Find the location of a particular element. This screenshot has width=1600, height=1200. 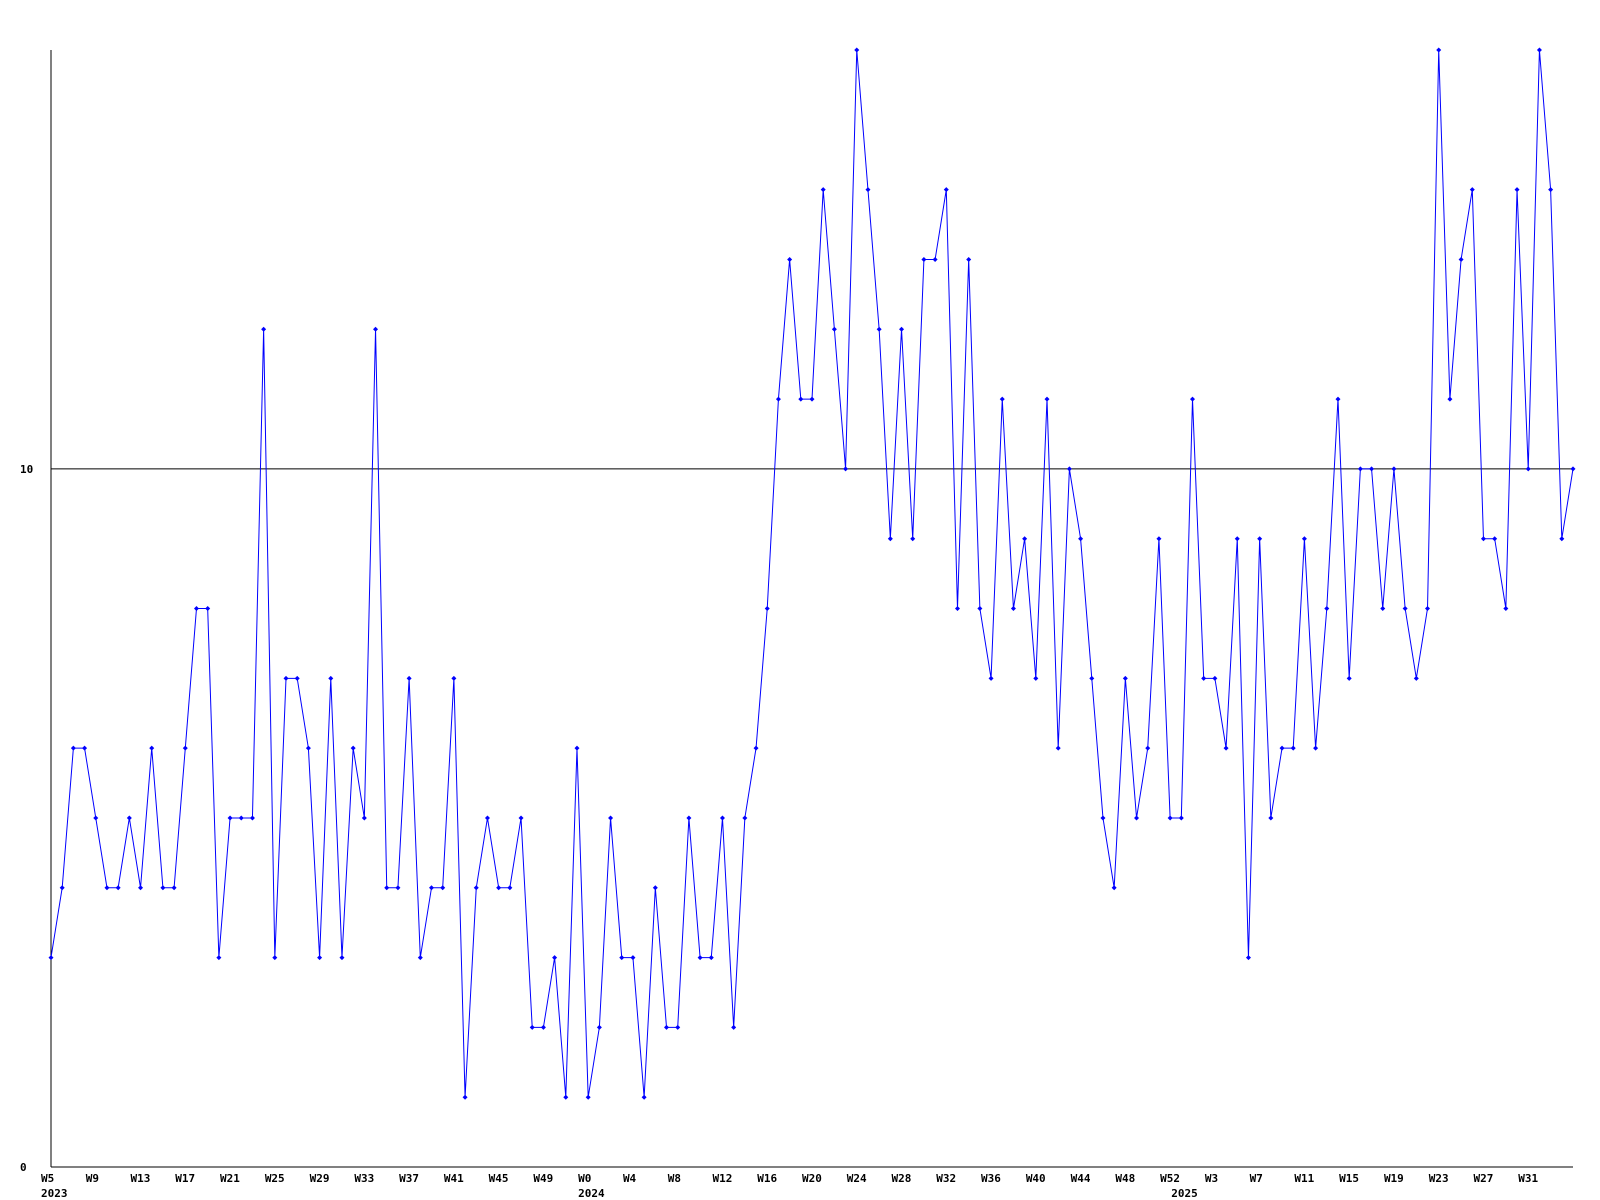

x-tick-label: W23 is located at coordinates (1439, 1178).